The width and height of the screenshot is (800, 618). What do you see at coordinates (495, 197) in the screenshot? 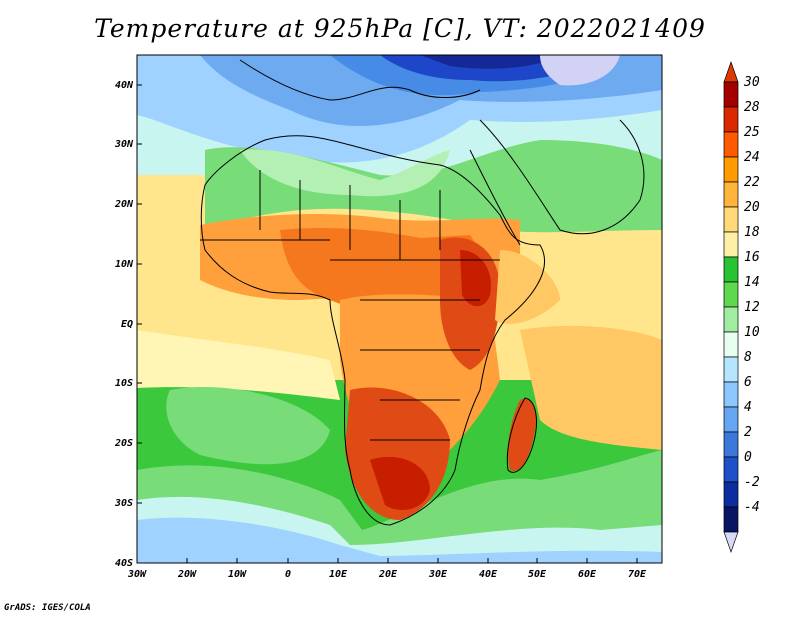
I see `red-sea-coast` at bounding box center [495, 197].